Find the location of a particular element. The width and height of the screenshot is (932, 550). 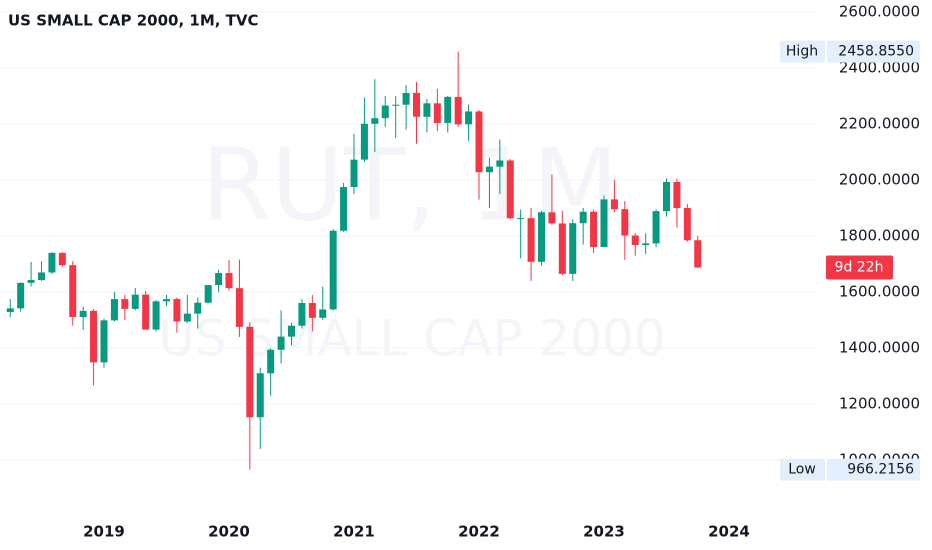

marker-name: Low is located at coordinates (802, 470).